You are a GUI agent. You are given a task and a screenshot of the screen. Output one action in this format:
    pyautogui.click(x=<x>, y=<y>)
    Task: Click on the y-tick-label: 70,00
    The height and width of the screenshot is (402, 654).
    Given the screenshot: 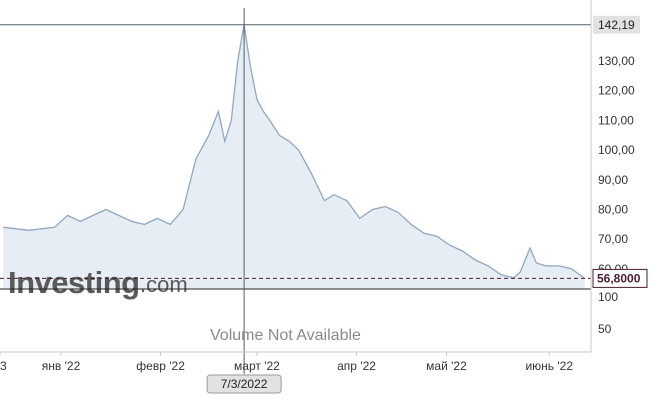 What is the action you would take?
    pyautogui.click(x=613, y=239)
    